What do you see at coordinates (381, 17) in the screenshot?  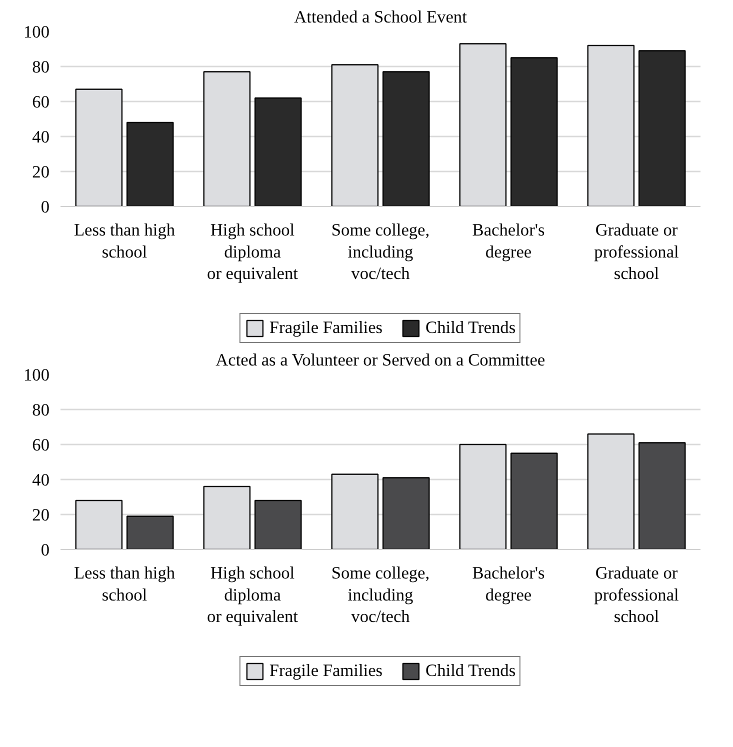 I see `chart-title: Attended a School Event` at bounding box center [381, 17].